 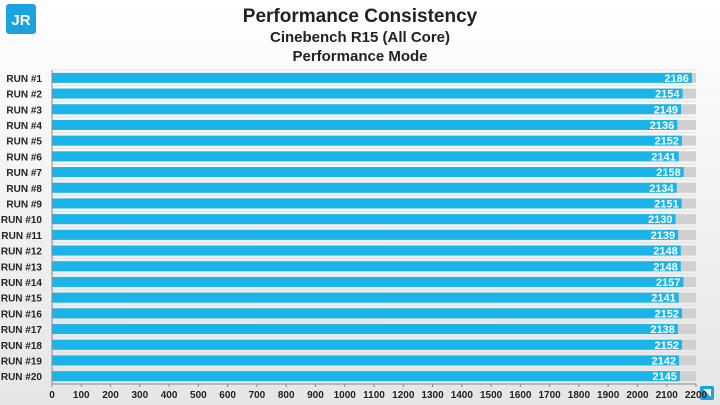 What do you see at coordinates (637, 395) in the screenshot?
I see `x-tick-label: 2000` at bounding box center [637, 395].